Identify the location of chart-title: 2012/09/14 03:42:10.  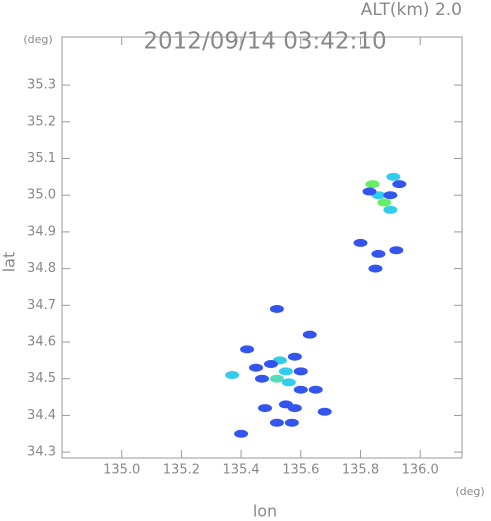
(264, 42).